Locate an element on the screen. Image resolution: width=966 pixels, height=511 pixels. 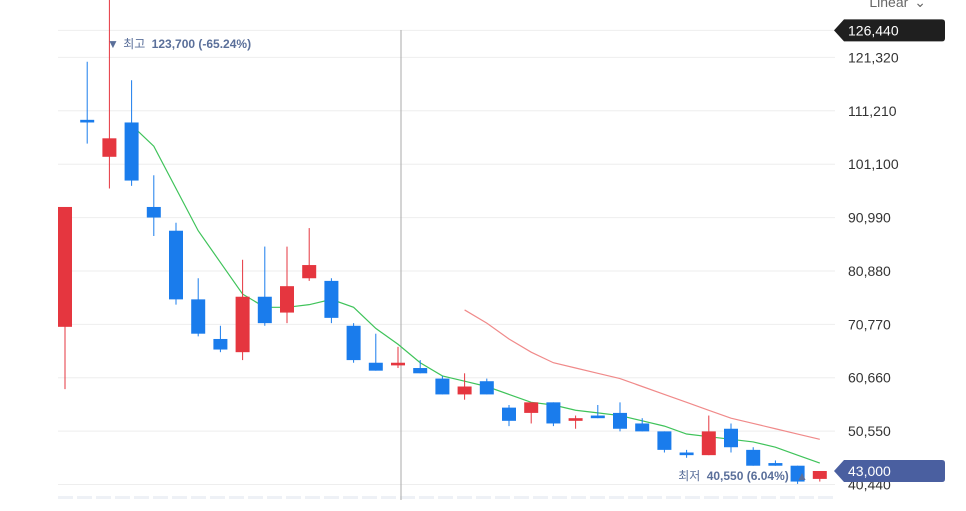
low-annotation: 최저 40,550 (6.04%) ▲ is located at coordinates (743, 476).